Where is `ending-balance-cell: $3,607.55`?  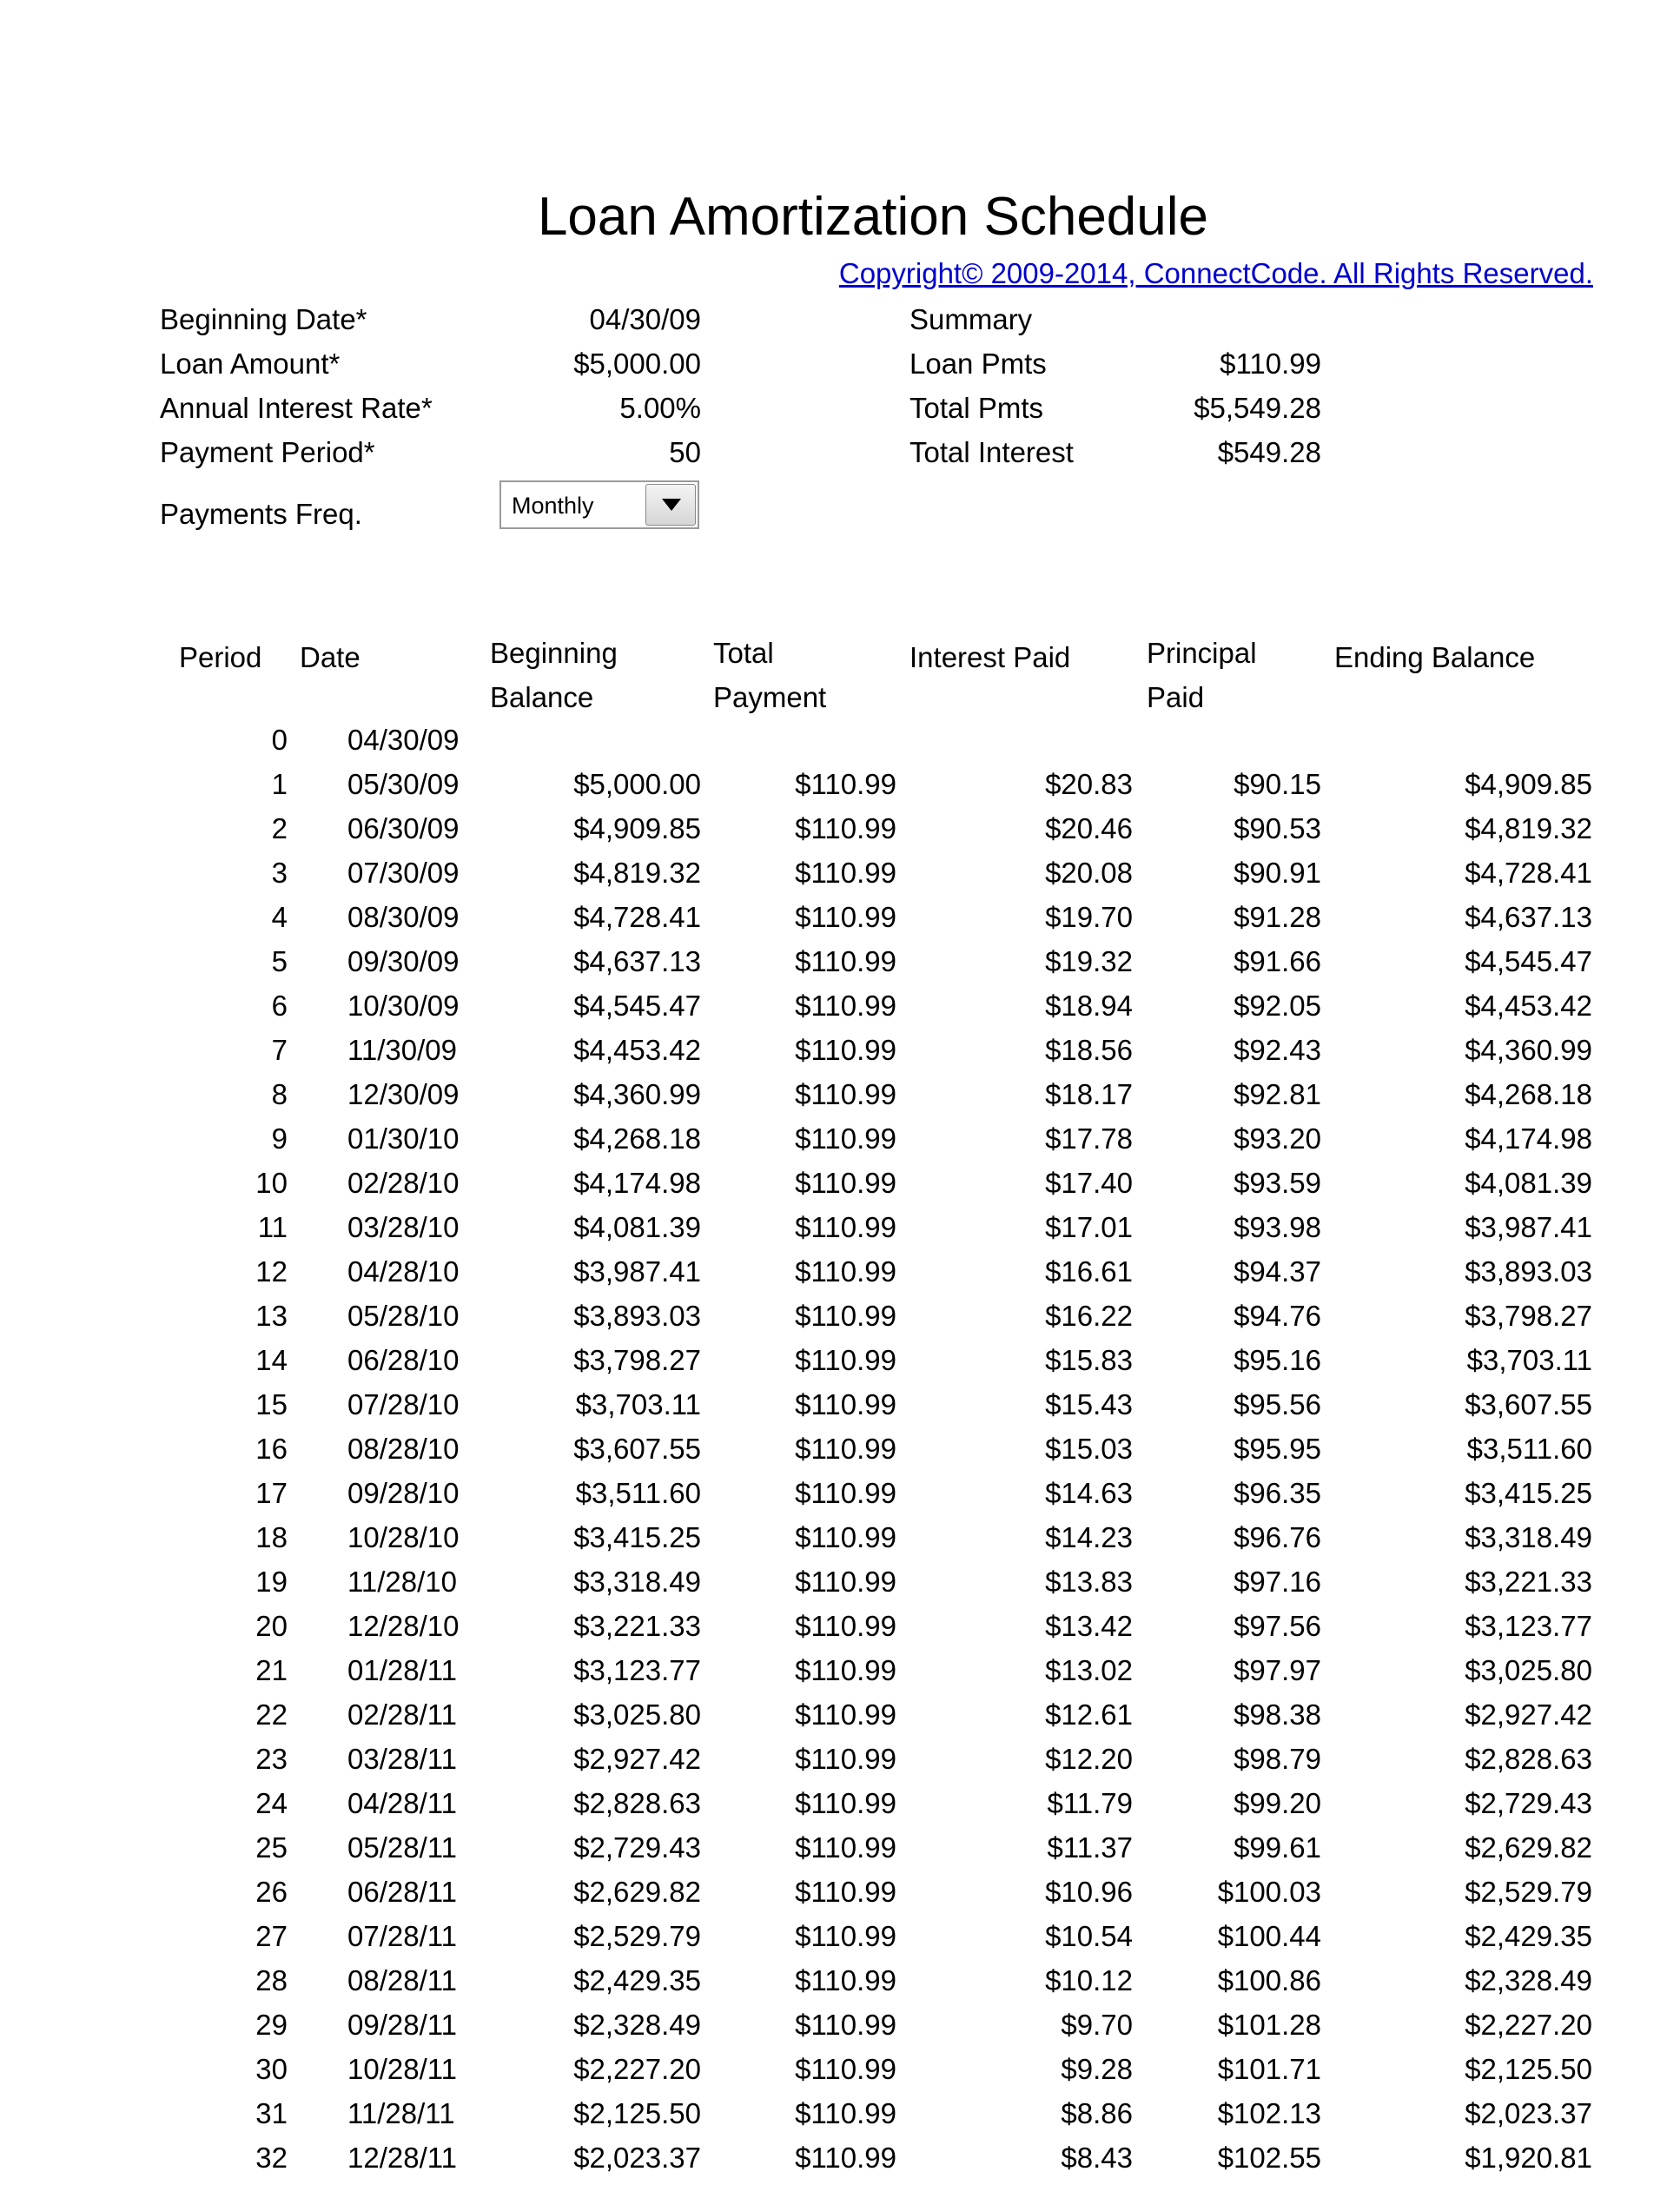 ending-balance-cell: $3,607.55 is located at coordinates (1528, 1404).